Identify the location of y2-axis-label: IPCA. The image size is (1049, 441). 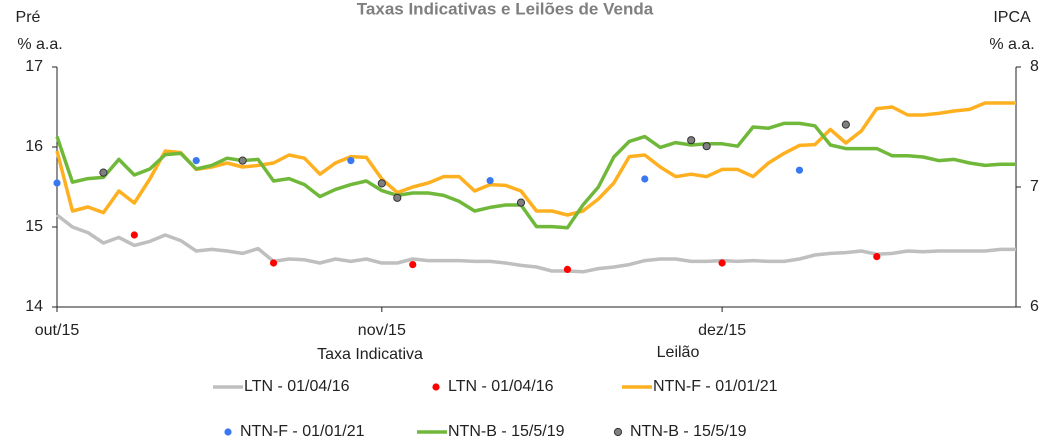
(1012, 17).